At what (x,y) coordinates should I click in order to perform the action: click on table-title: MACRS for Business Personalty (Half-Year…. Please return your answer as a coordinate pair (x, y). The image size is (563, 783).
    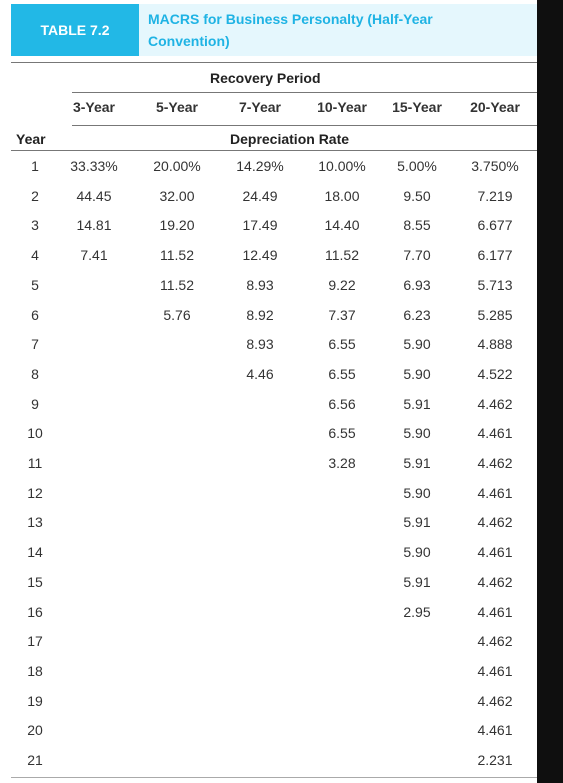
    Looking at the image, I should click on (290, 30).